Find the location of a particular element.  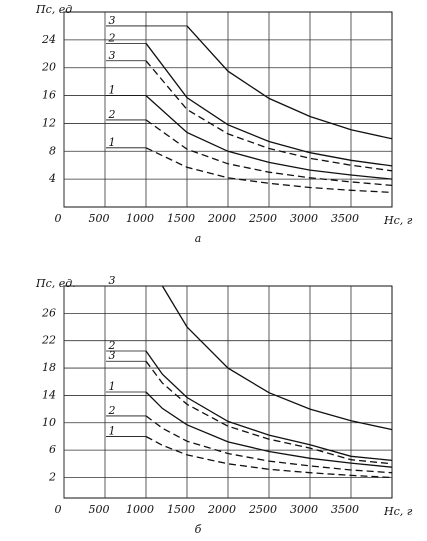

y-tick-label: 4 is located at coordinates (52, 178).